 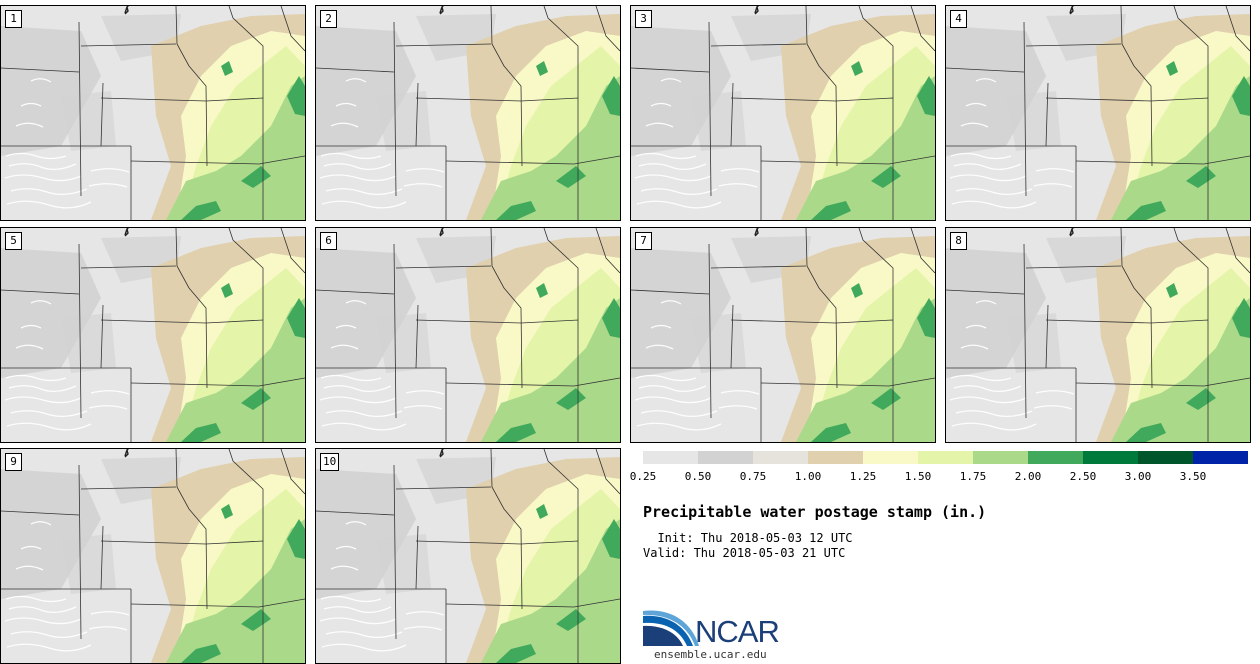 What do you see at coordinates (973, 476) in the screenshot?
I see `colorbar-tick: 1.75` at bounding box center [973, 476].